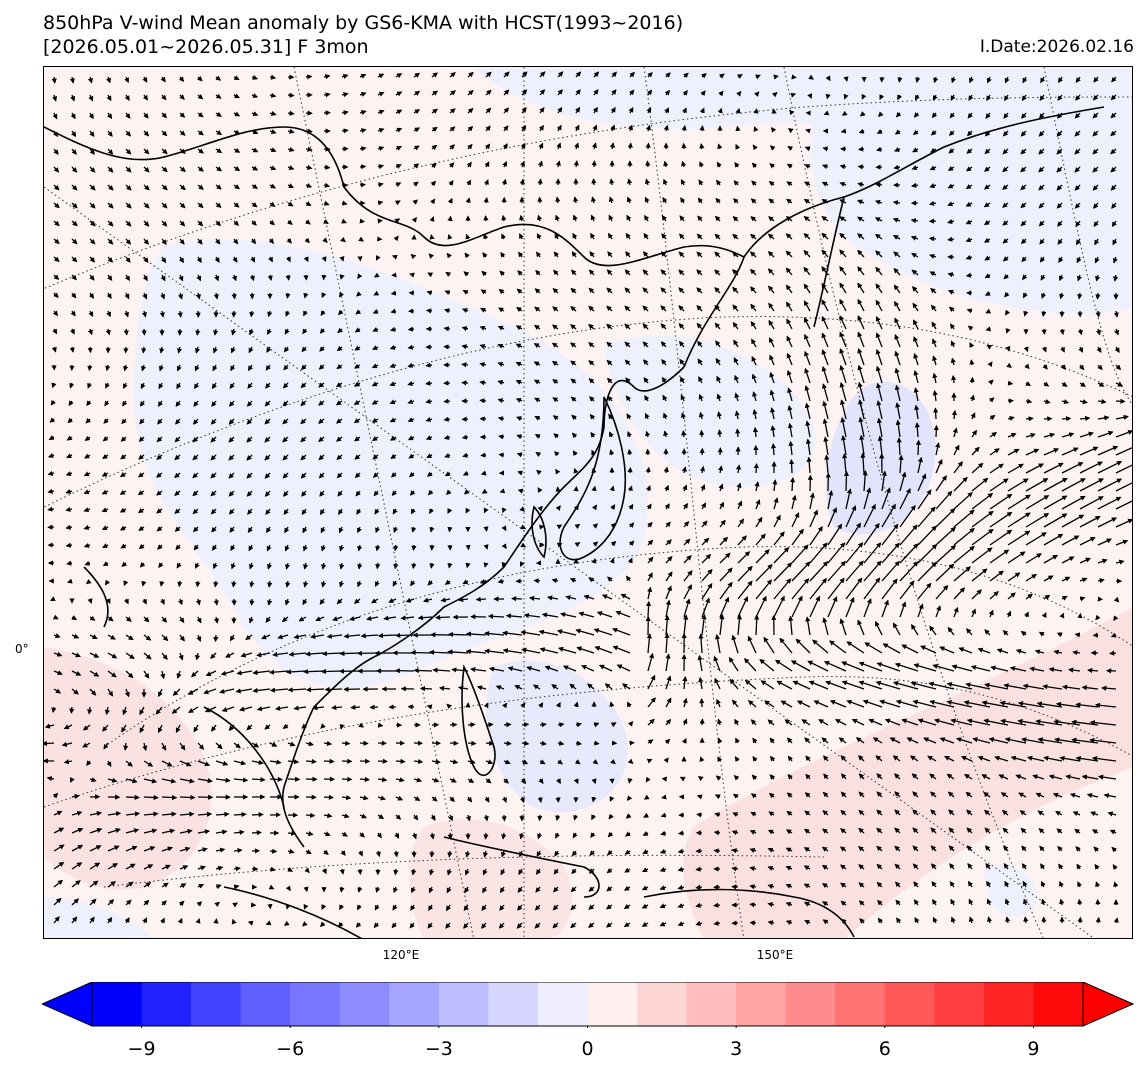  What do you see at coordinates (736, 1049) in the screenshot?
I see `colorbar-tick-label: 3` at bounding box center [736, 1049].